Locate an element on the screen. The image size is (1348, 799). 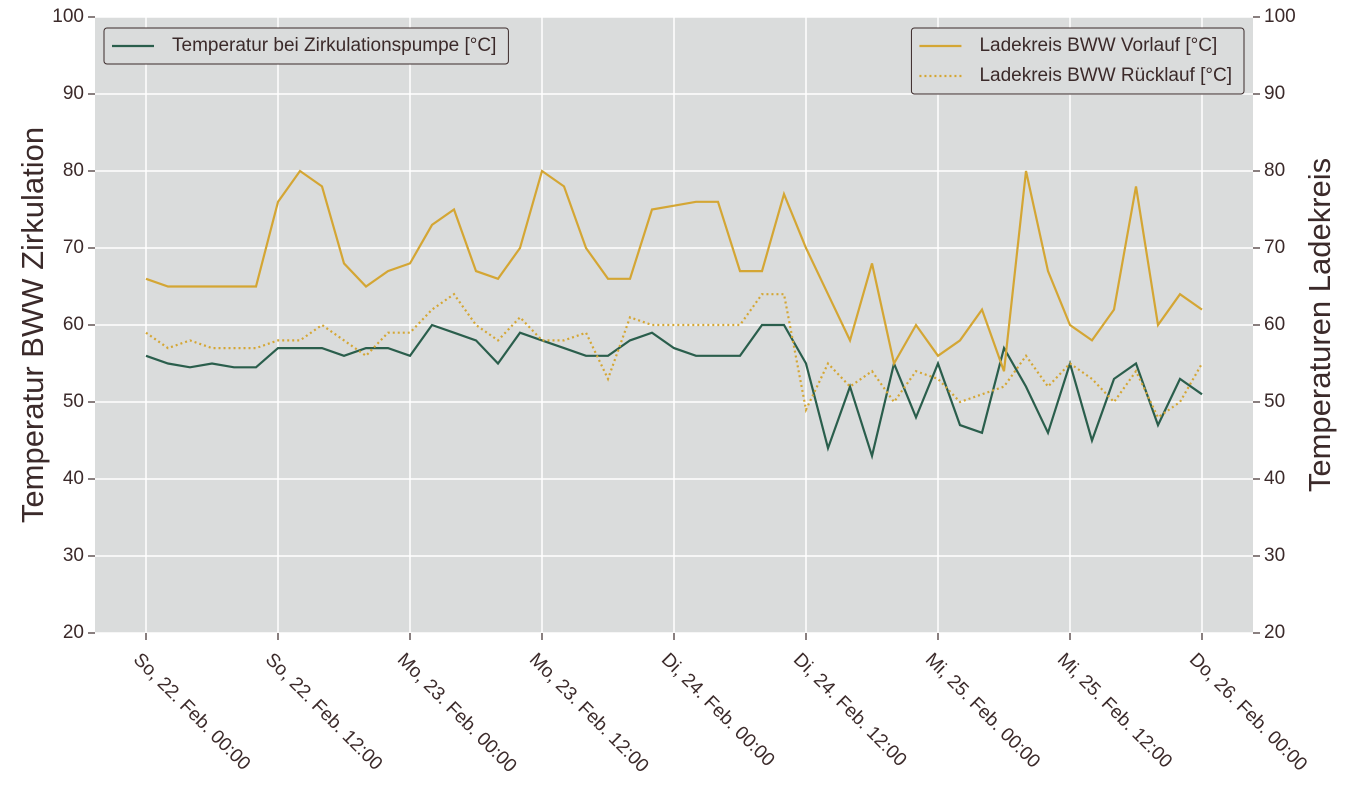
legend-label: Ladekreis BWW Vorlauf [°C] is located at coordinates (1098, 45).